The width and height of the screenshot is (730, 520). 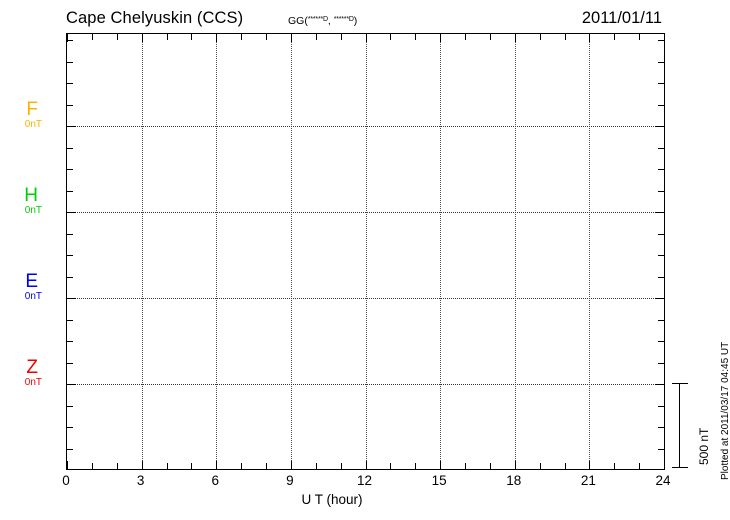 What do you see at coordinates (351, 19) in the screenshot?
I see `coord-longitude-unit: D` at bounding box center [351, 19].